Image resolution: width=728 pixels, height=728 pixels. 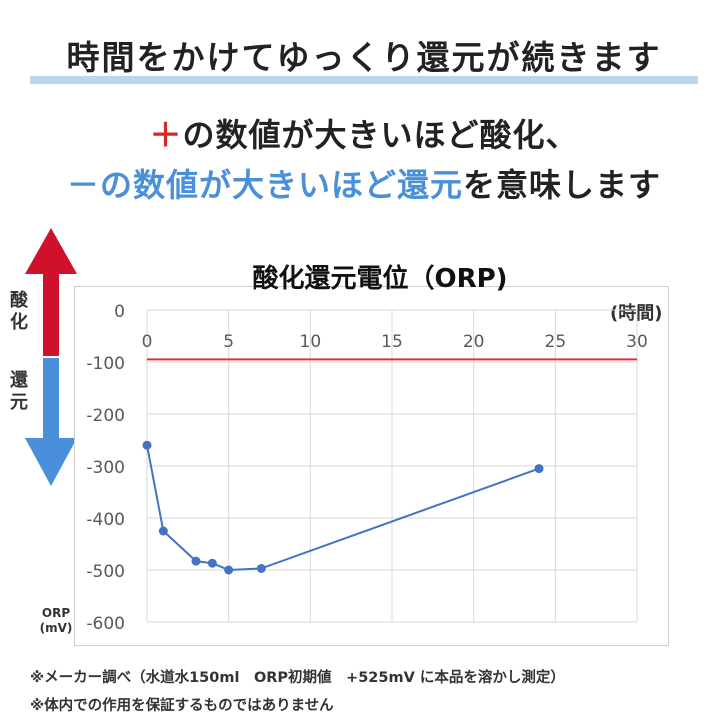 What do you see at coordinates (119, 312) in the screenshot?
I see `y-tick-label: 0` at bounding box center [119, 312].